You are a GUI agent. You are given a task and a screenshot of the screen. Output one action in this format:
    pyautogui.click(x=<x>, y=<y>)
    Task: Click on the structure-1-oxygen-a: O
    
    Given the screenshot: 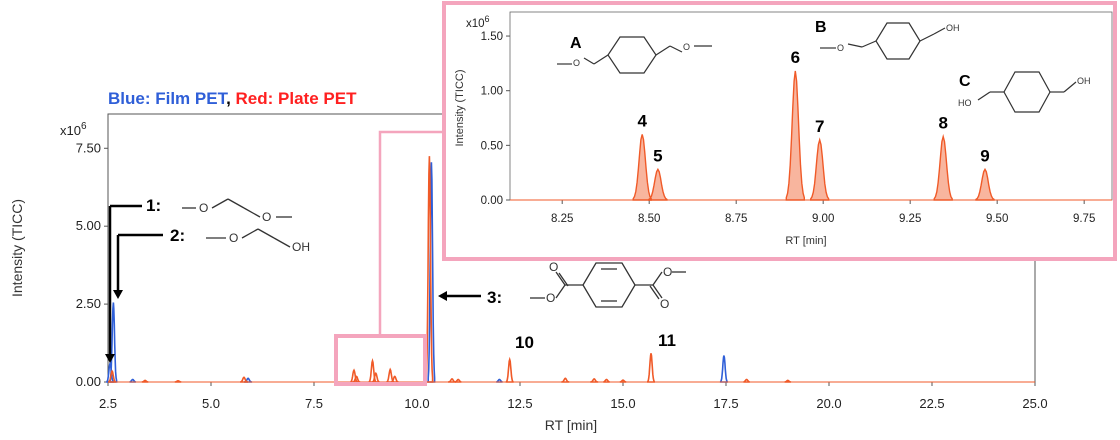 What is the action you would take?
    pyautogui.click(x=203, y=208)
    